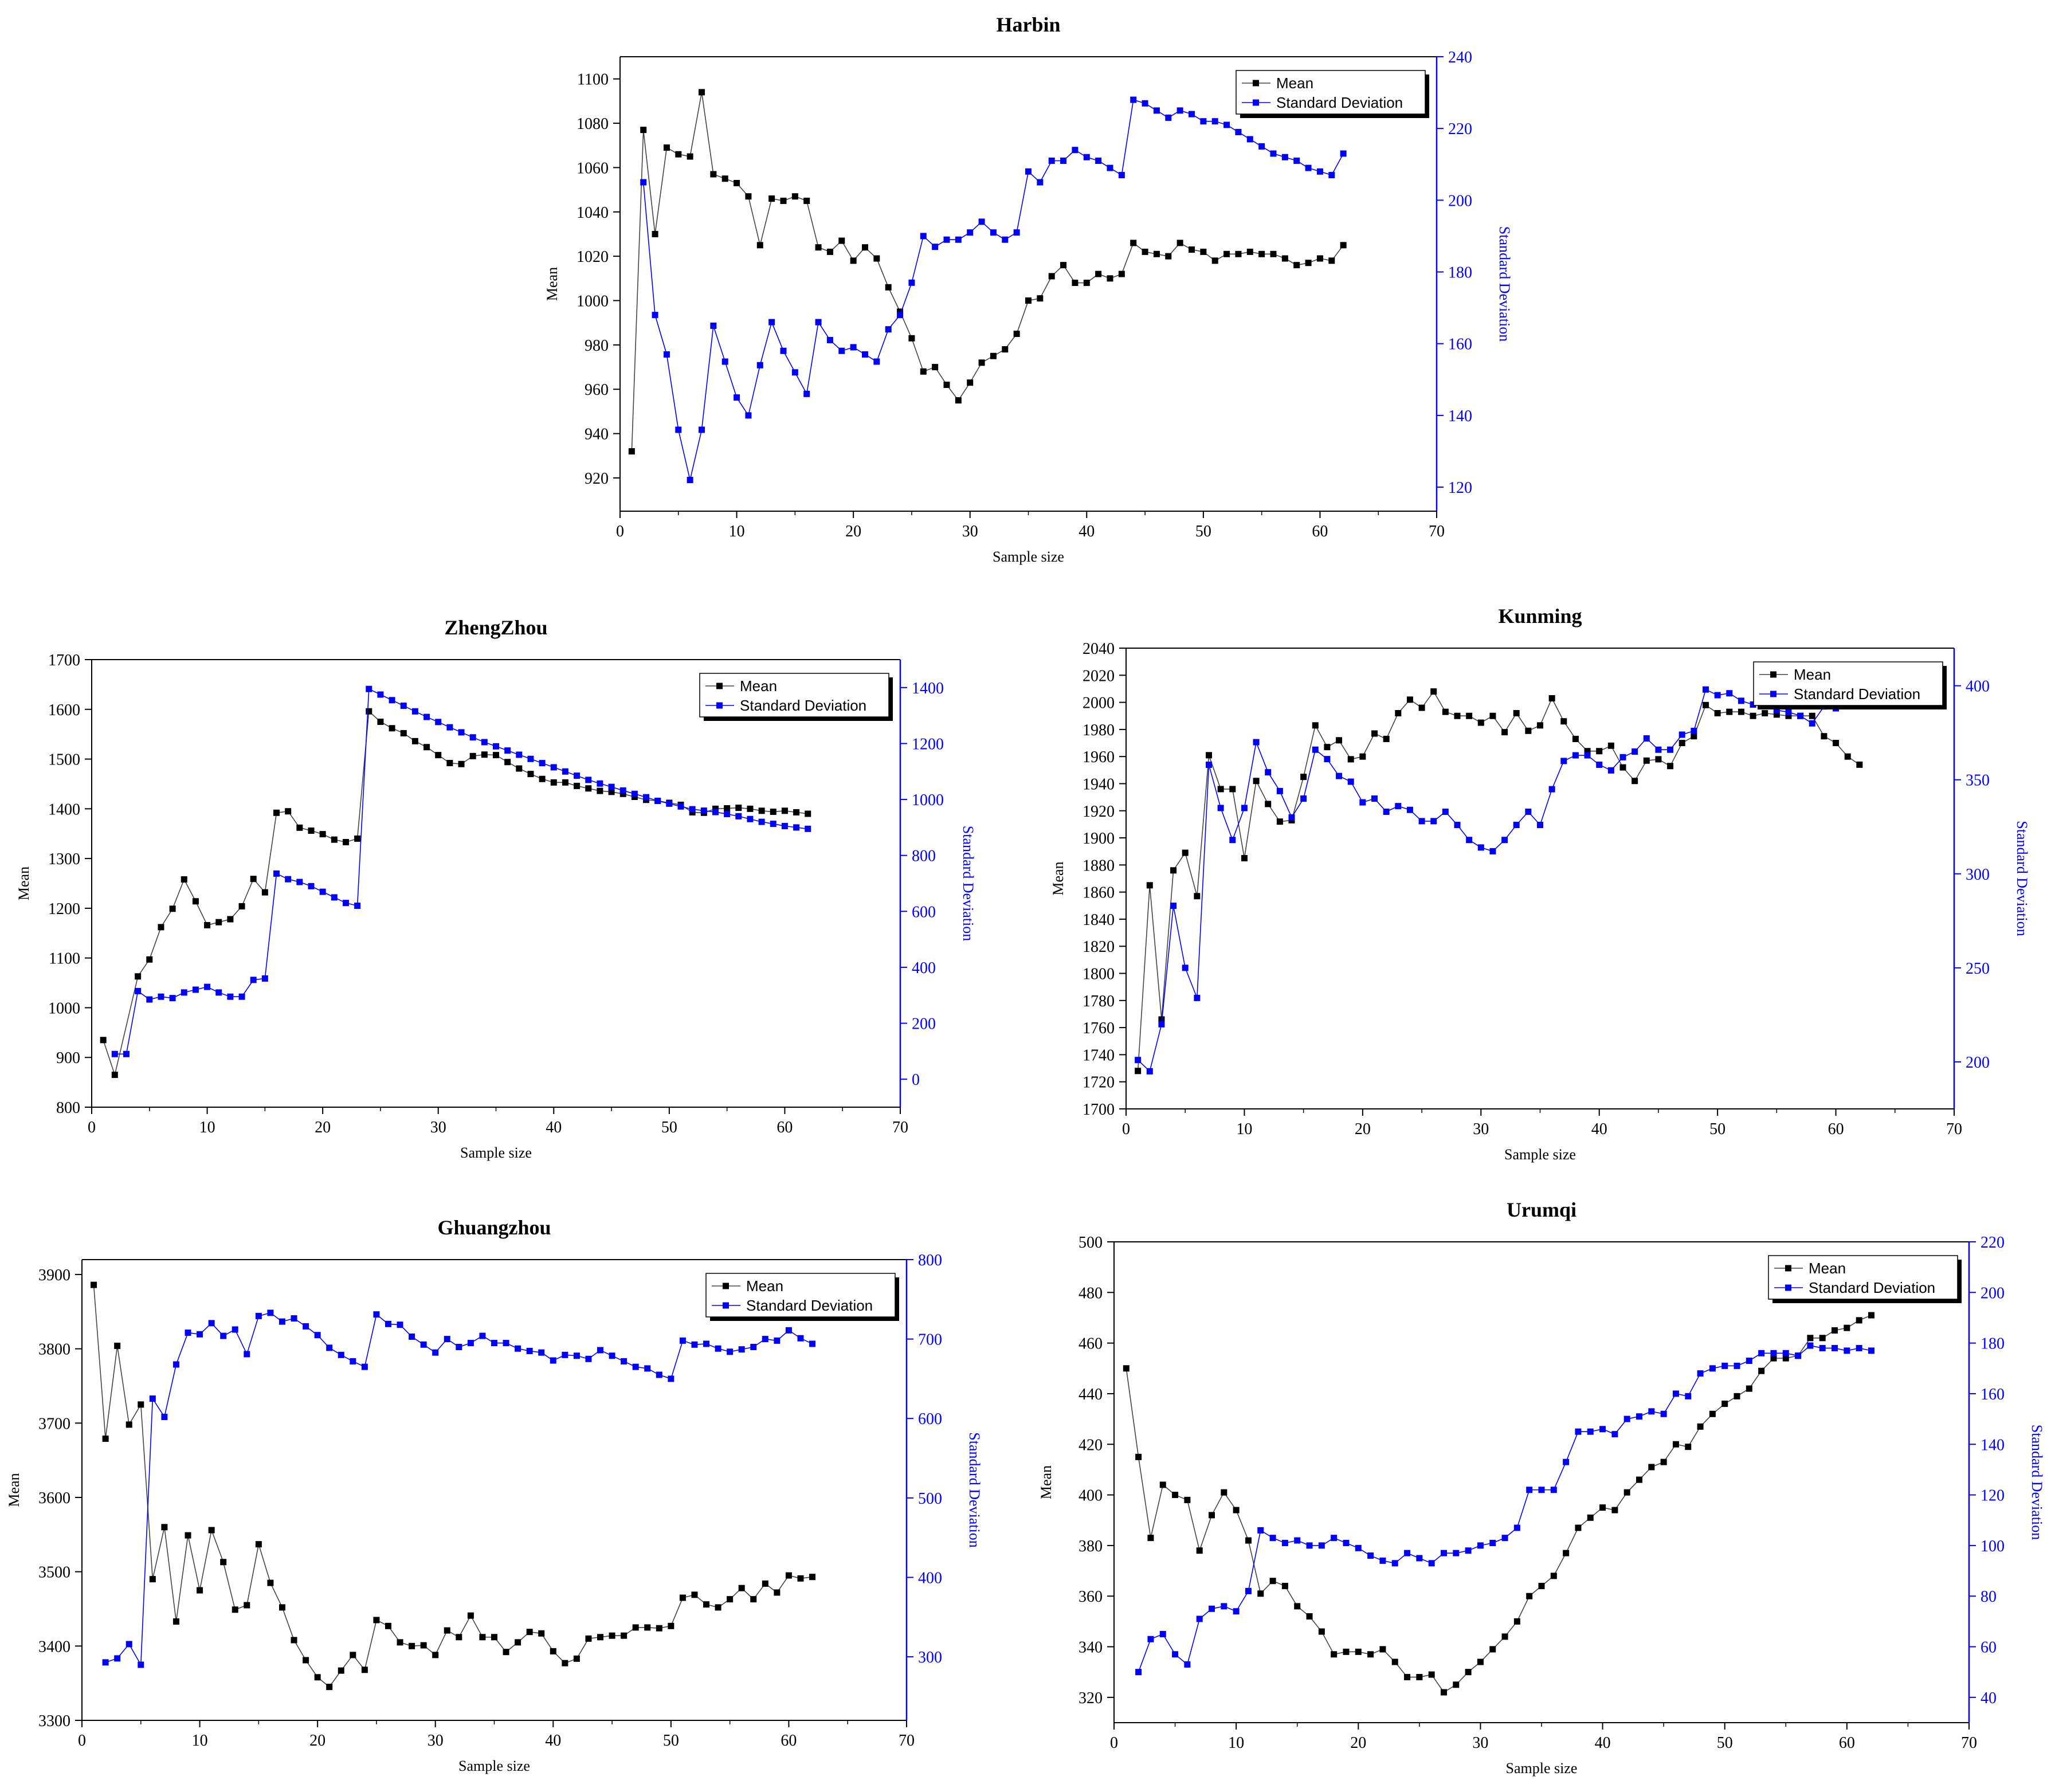  What do you see at coordinates (1203, 531) in the screenshot?
I see `x-tick-label: 50` at bounding box center [1203, 531].